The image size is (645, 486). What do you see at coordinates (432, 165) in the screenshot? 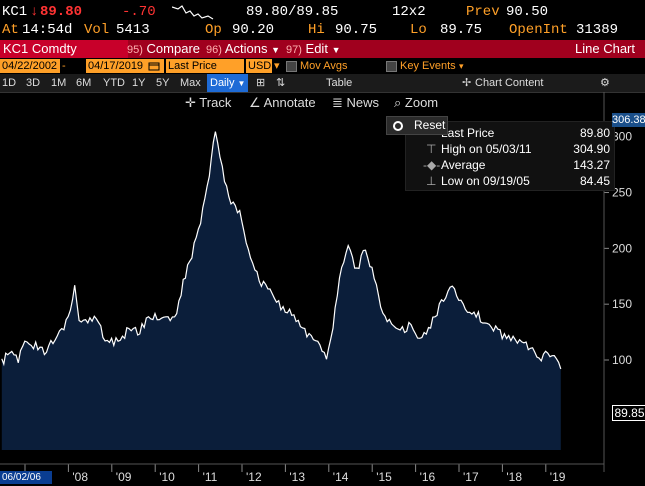
I see `average-marker-icon: -◆-` at bounding box center [432, 165].